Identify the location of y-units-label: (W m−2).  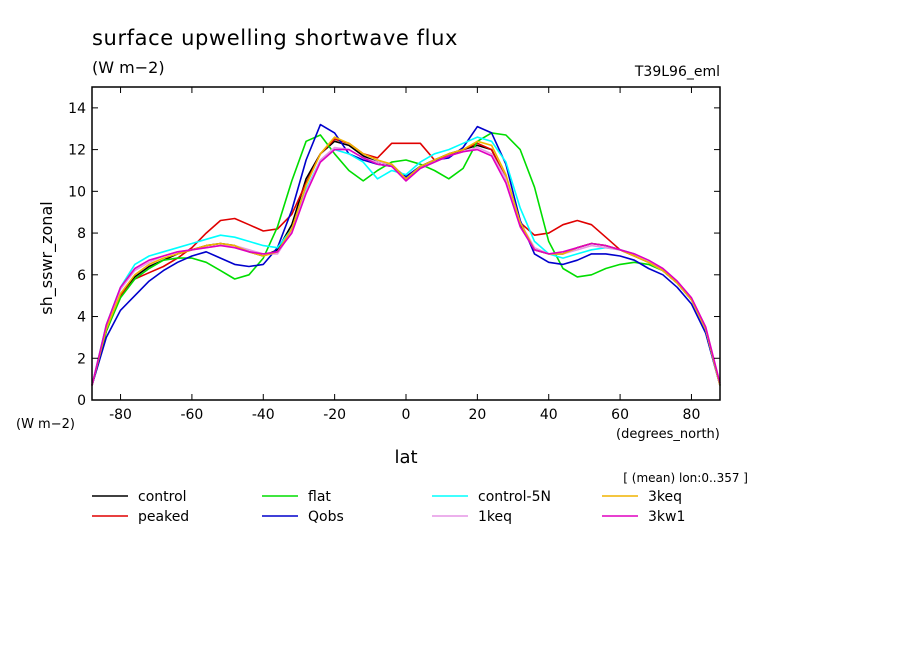
(45, 424).